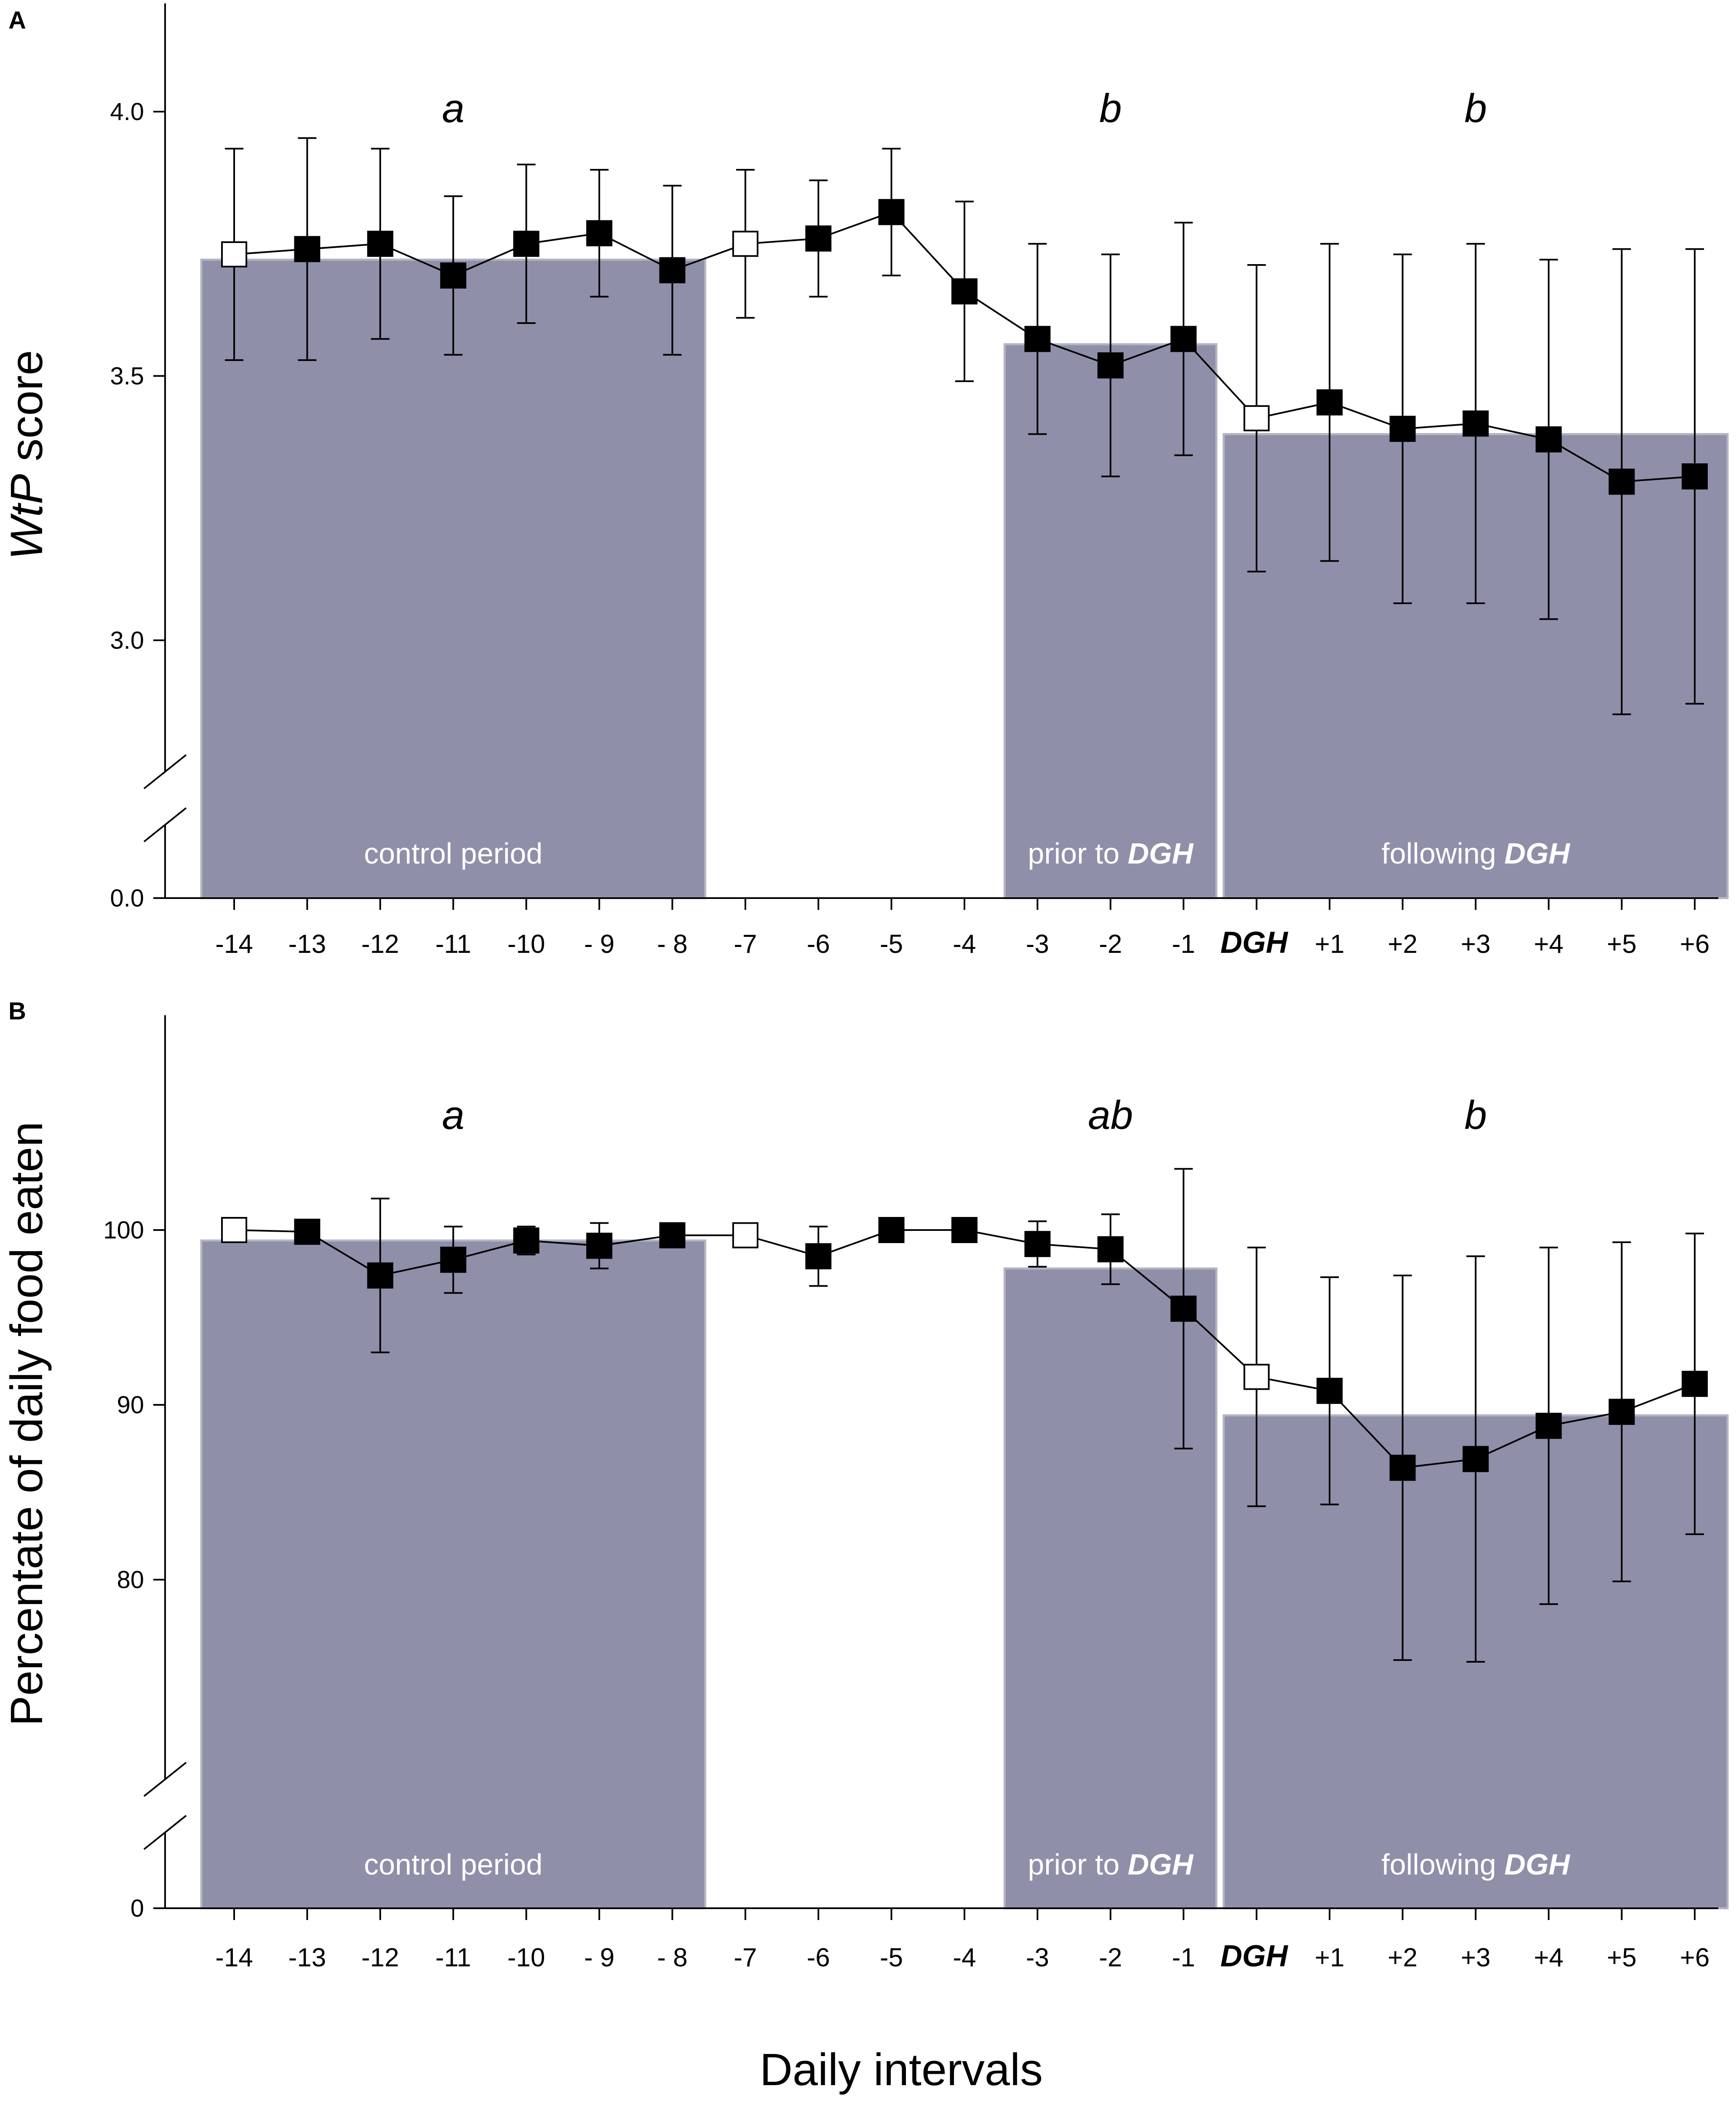 This screenshot has width=1736, height=2102. Describe the element at coordinates (599, 944) in the screenshot. I see `panel-a-x-tick-label-5: - 9` at that location.